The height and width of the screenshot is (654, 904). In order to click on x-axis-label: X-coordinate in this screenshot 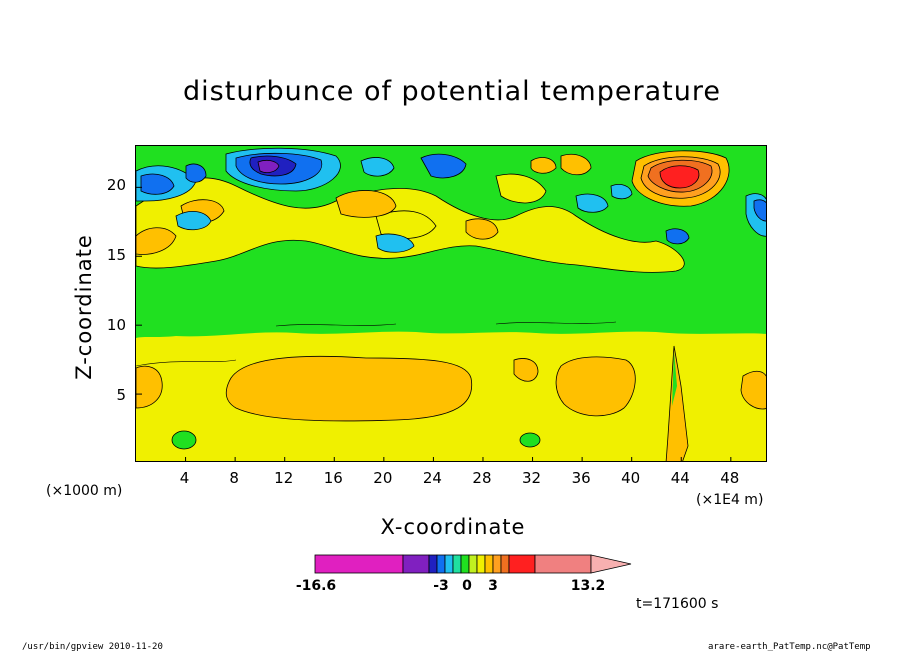, I will do `click(453, 527)`.